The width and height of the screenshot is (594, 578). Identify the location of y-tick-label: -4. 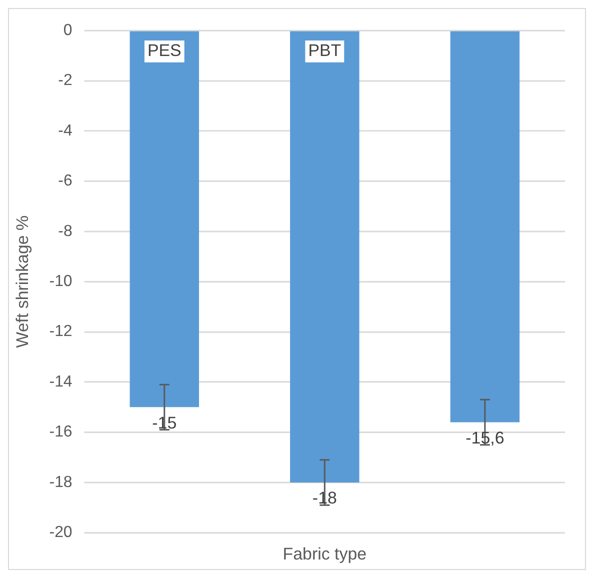
(65, 131).